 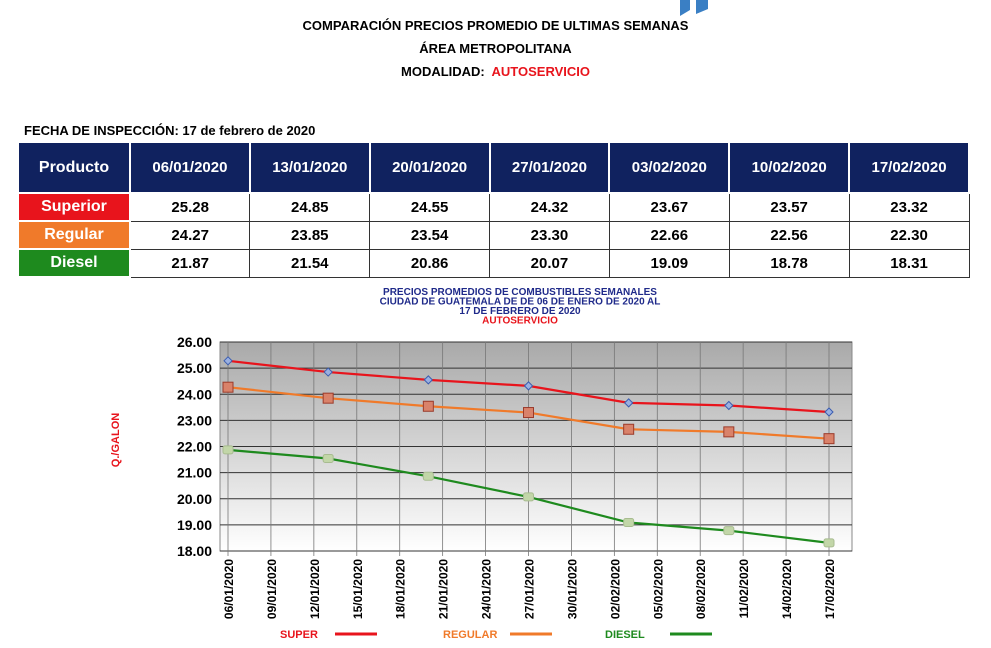 I want to click on price-cell: 23.85, so click(x=310, y=235).